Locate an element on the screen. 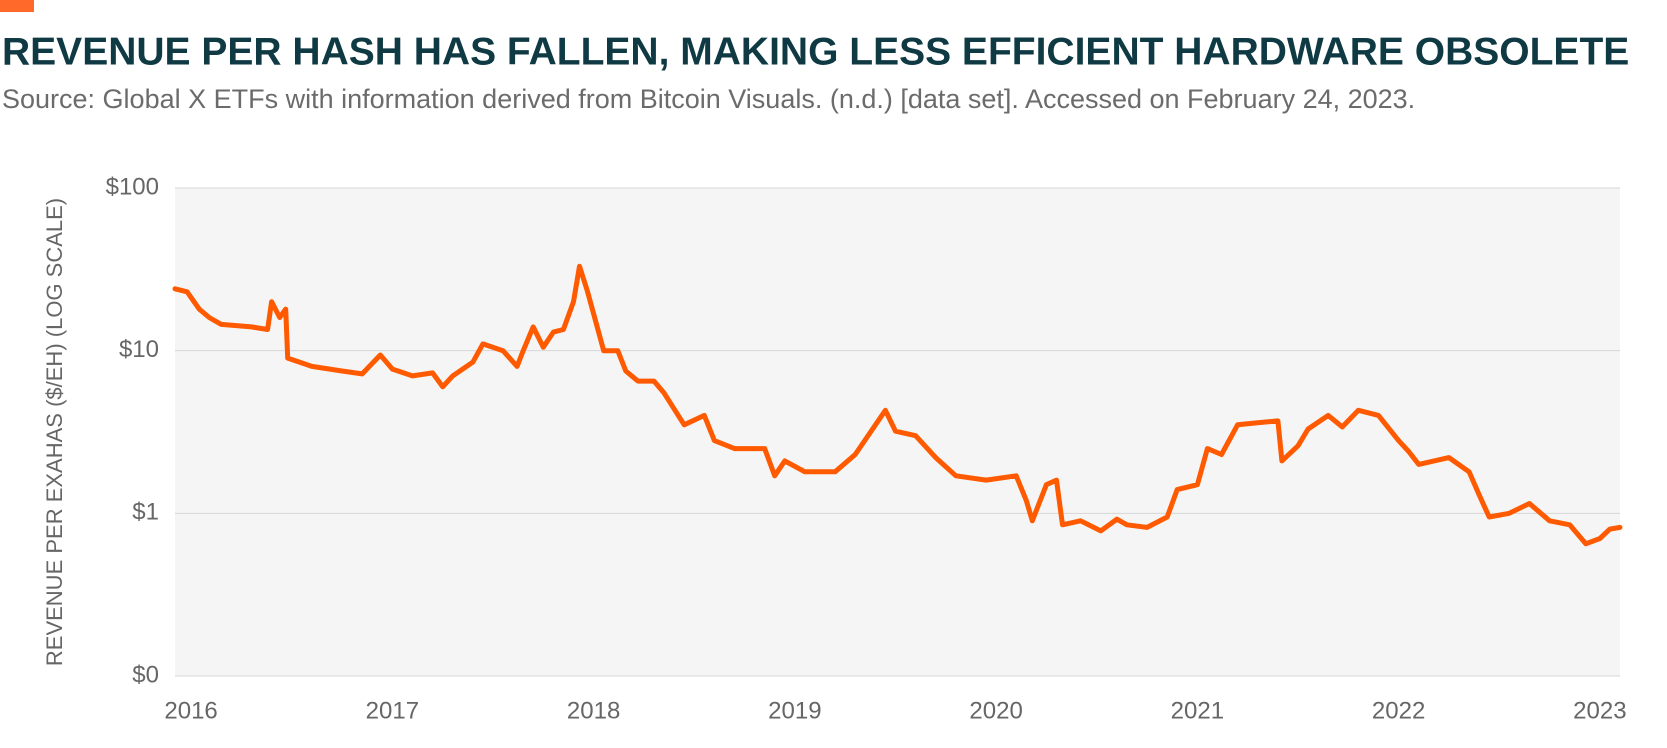  x-tick-label: 2022 is located at coordinates (1398, 710).